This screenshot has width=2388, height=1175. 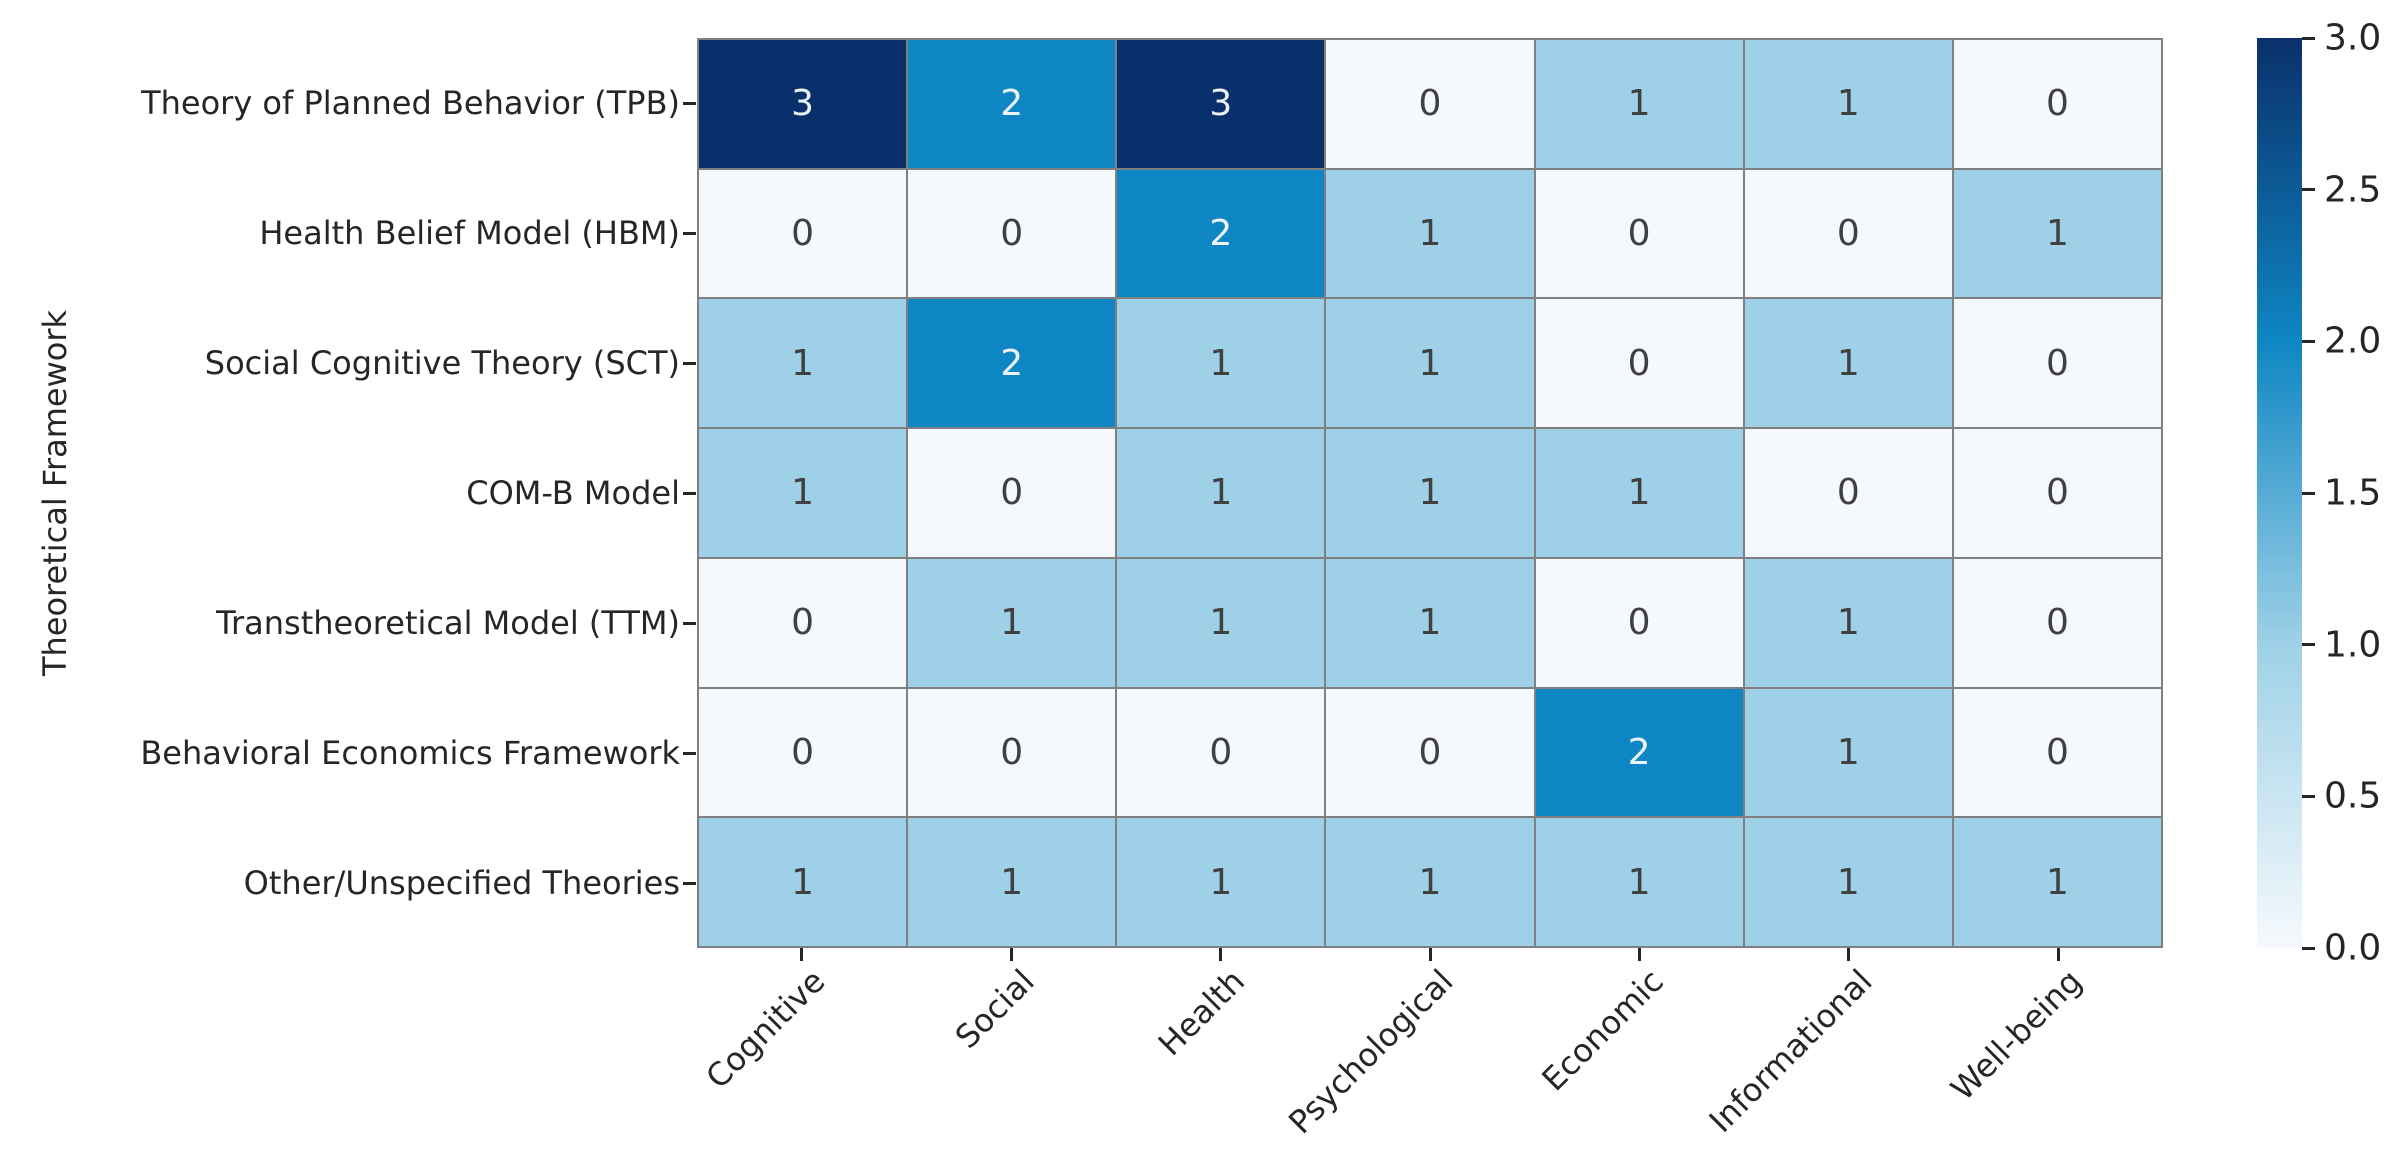 What do you see at coordinates (55, 493) in the screenshot?
I see `y-axis-title: Theoretical Framework` at bounding box center [55, 493].